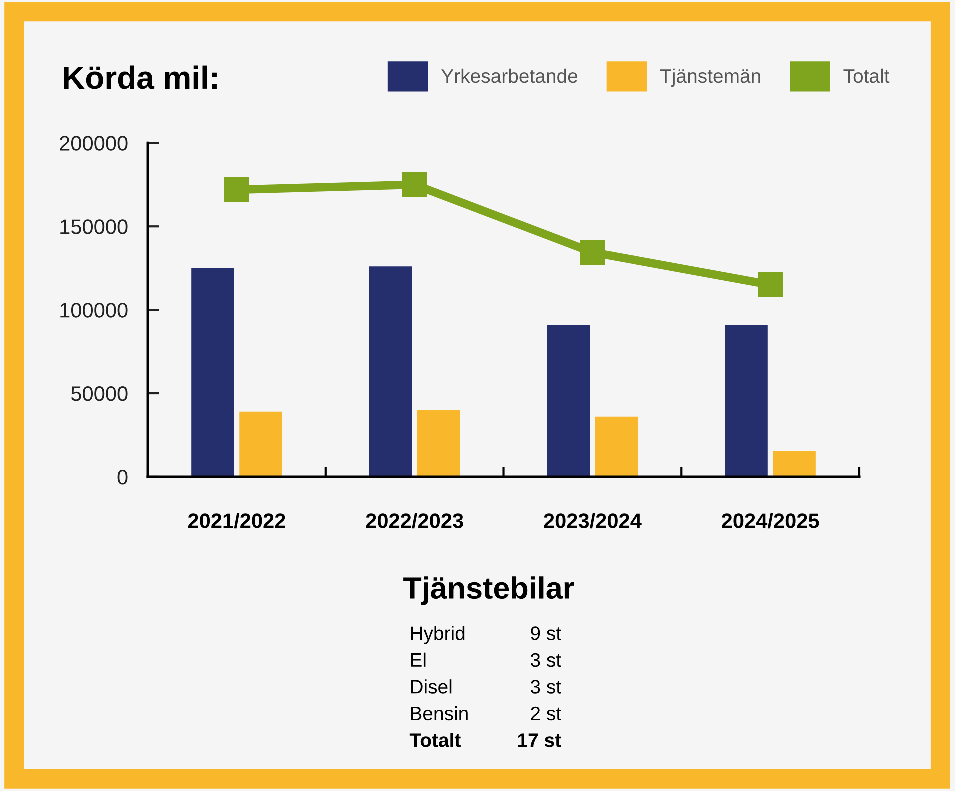 This screenshot has height=791, width=955. Describe the element at coordinates (540, 741) in the screenshot. I see `text: 17 st` at that location.